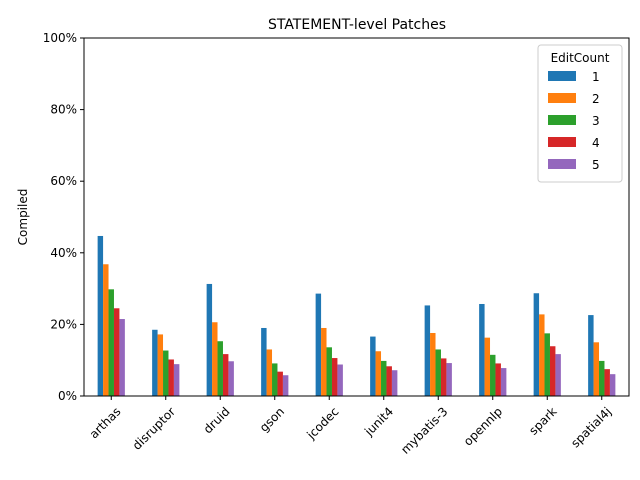 This screenshot has height=480, width=640. Describe the element at coordinates (272, 419) in the screenshot. I see `x-tick-label: gson` at that location.